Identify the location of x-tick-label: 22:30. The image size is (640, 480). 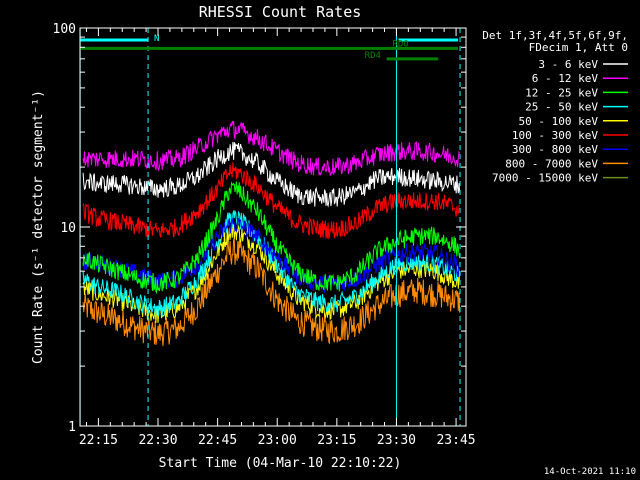
(157, 440).